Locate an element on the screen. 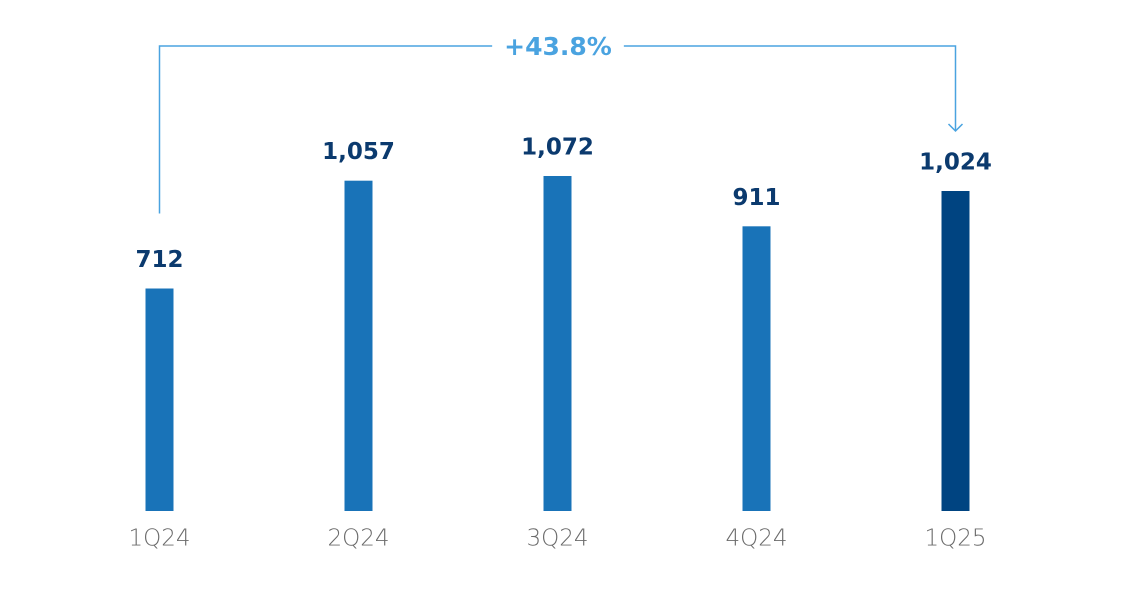 This screenshot has width=1147, height=594. x-tick-label: 1Q25 is located at coordinates (955, 539).